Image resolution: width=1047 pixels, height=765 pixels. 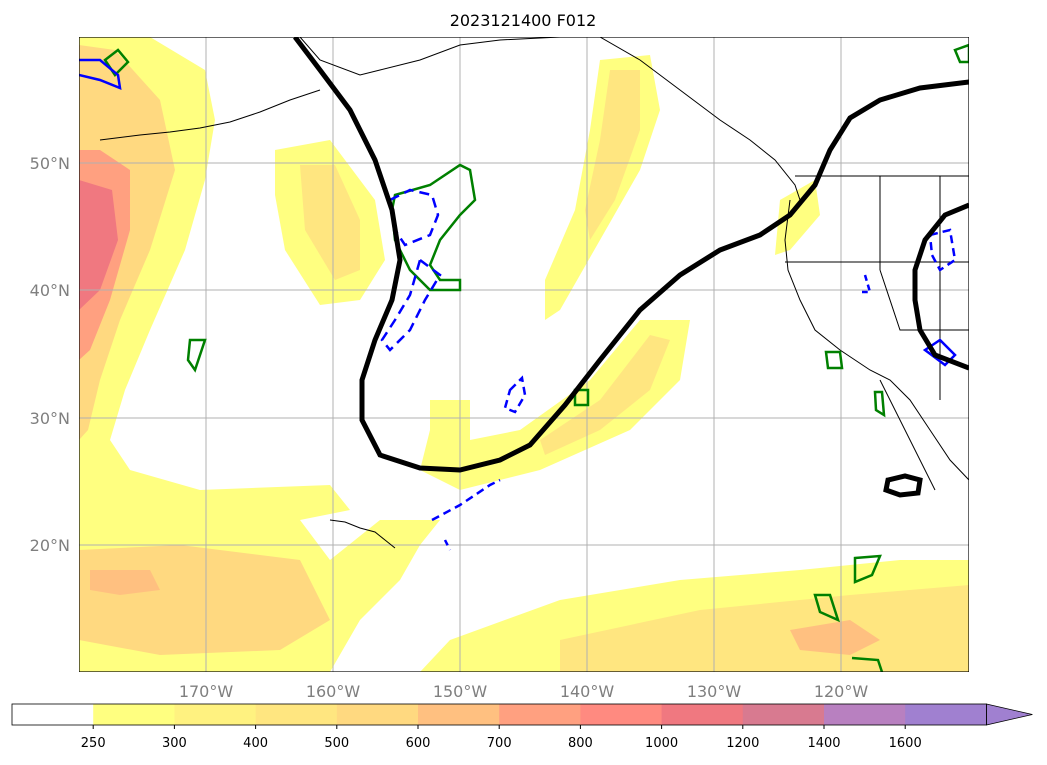 What do you see at coordinates (942, 250) in the screenshot?
I see `blue-contour-ne` at bounding box center [942, 250].